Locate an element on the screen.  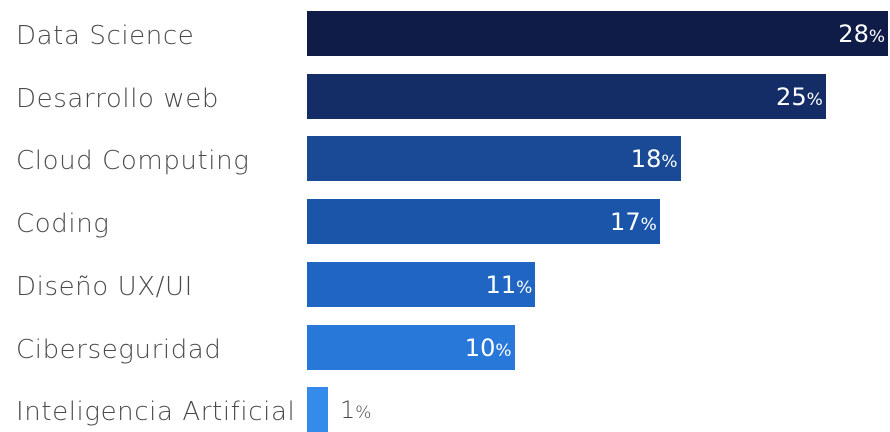
value-label: 25% is located at coordinates (799, 97).